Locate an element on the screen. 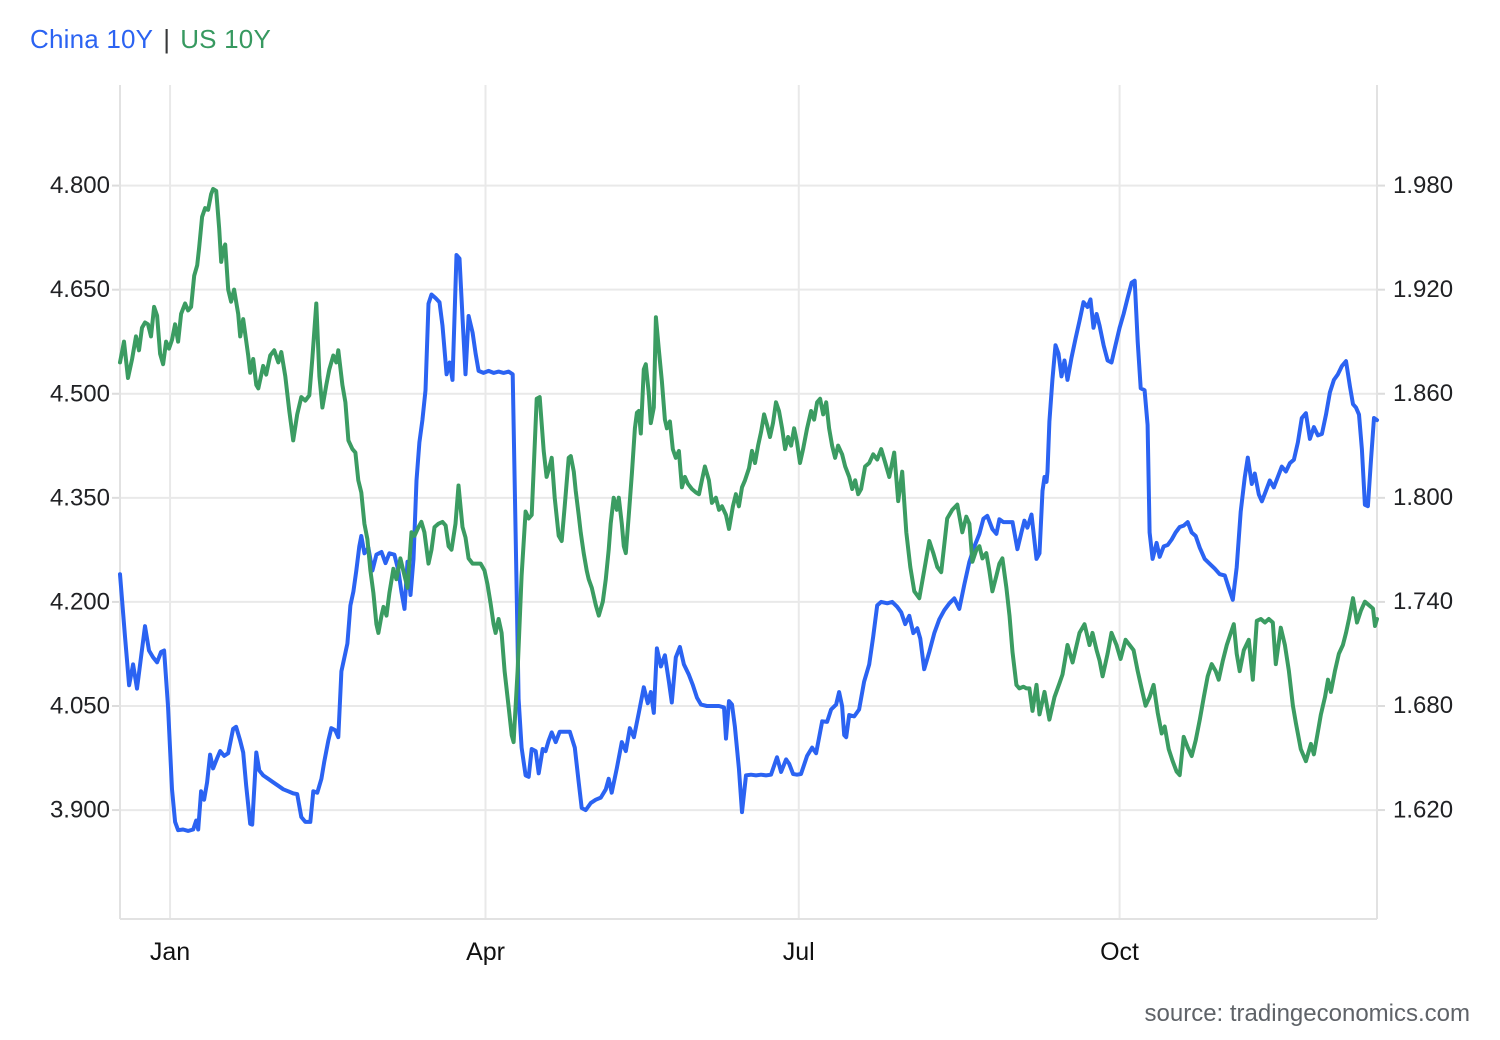  y-axis-label-left: 4.650 is located at coordinates (80, 289).